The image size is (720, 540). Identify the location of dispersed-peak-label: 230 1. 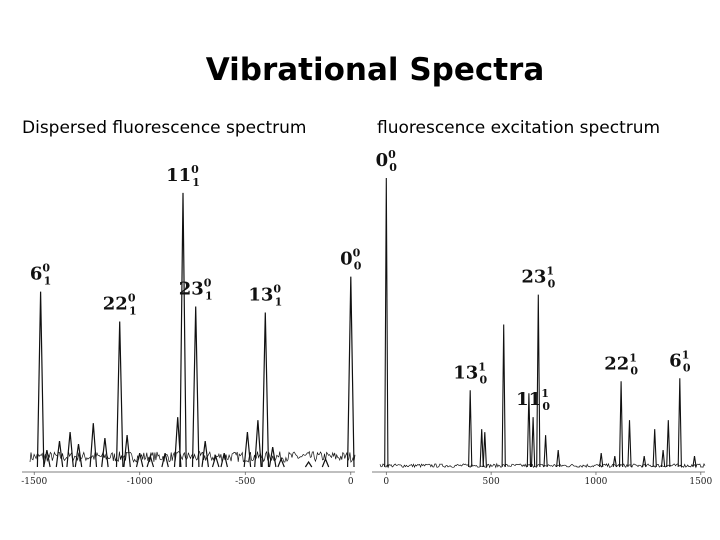
(196, 290).